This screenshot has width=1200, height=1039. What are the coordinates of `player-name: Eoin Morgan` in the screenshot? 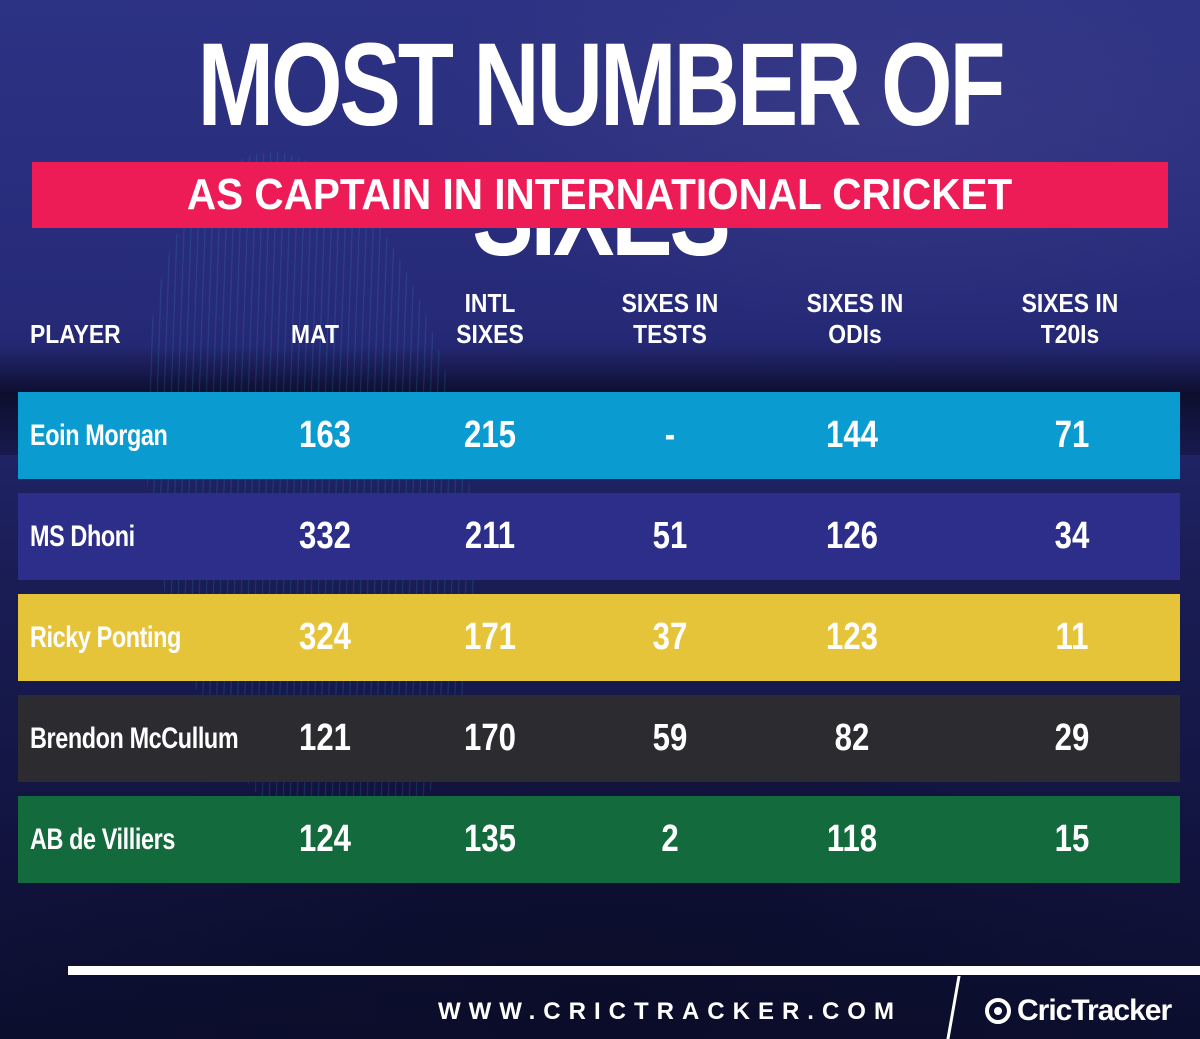 It's located at (99, 435).